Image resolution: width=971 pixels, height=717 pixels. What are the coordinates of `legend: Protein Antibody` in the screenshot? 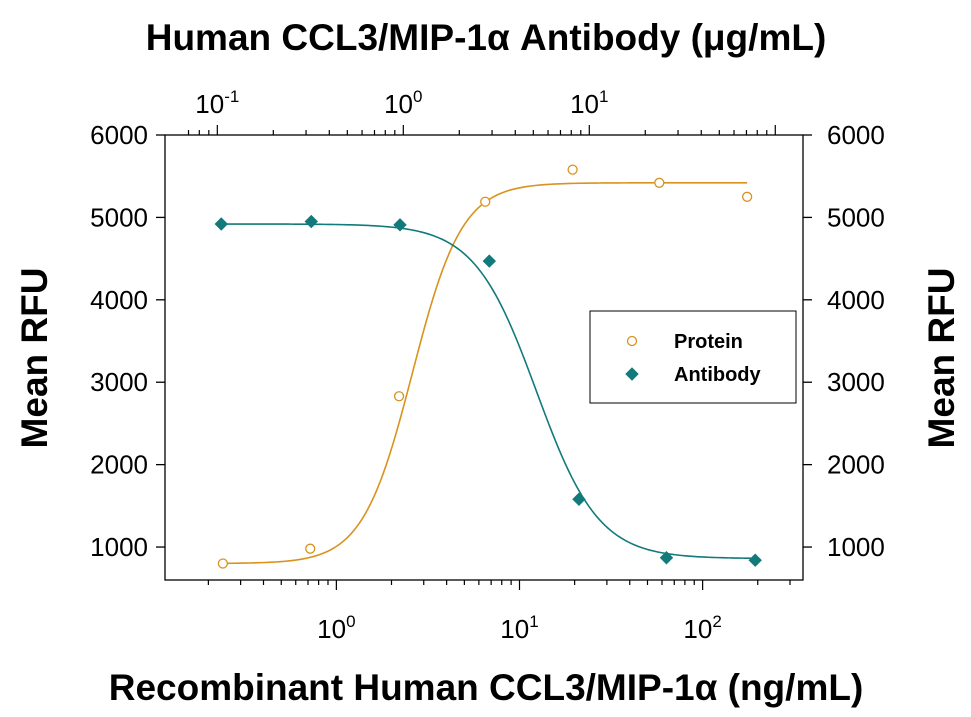 It's located at (693, 357).